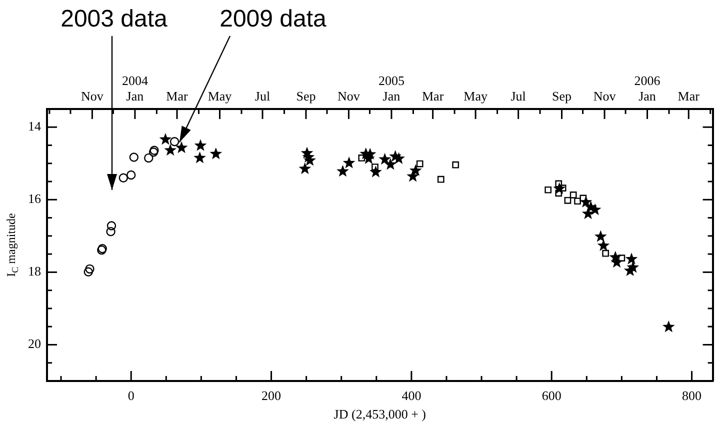 This screenshot has height=423, width=721. Describe the element at coordinates (647, 88) in the screenshot. I see `x2-tick-label: 2006 Jan` at that location.